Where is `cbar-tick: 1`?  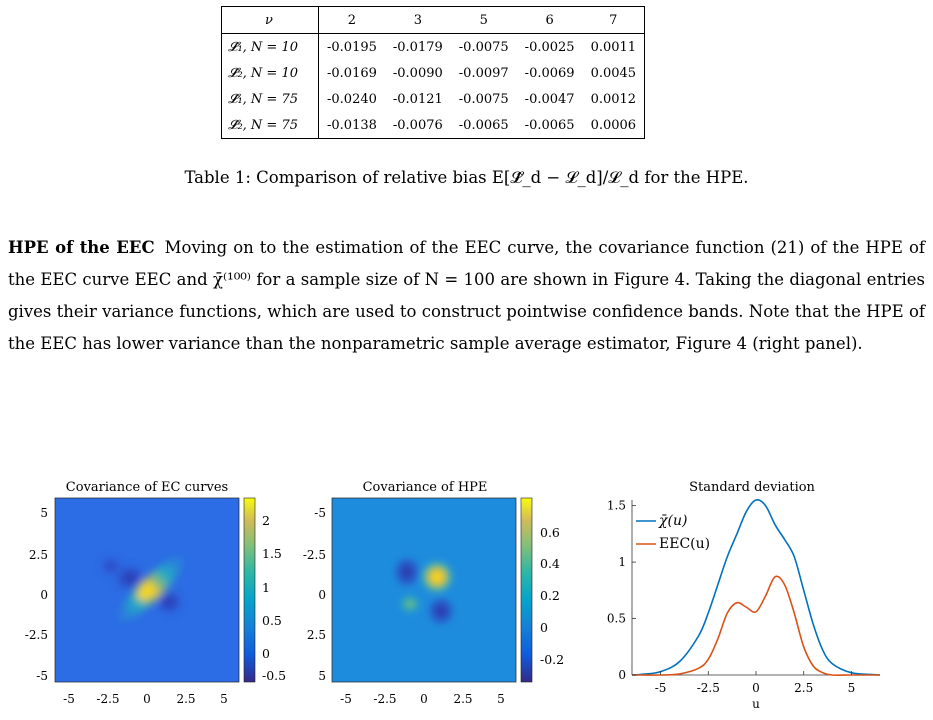
cbar-tick: 1 is located at coordinates (266, 587).